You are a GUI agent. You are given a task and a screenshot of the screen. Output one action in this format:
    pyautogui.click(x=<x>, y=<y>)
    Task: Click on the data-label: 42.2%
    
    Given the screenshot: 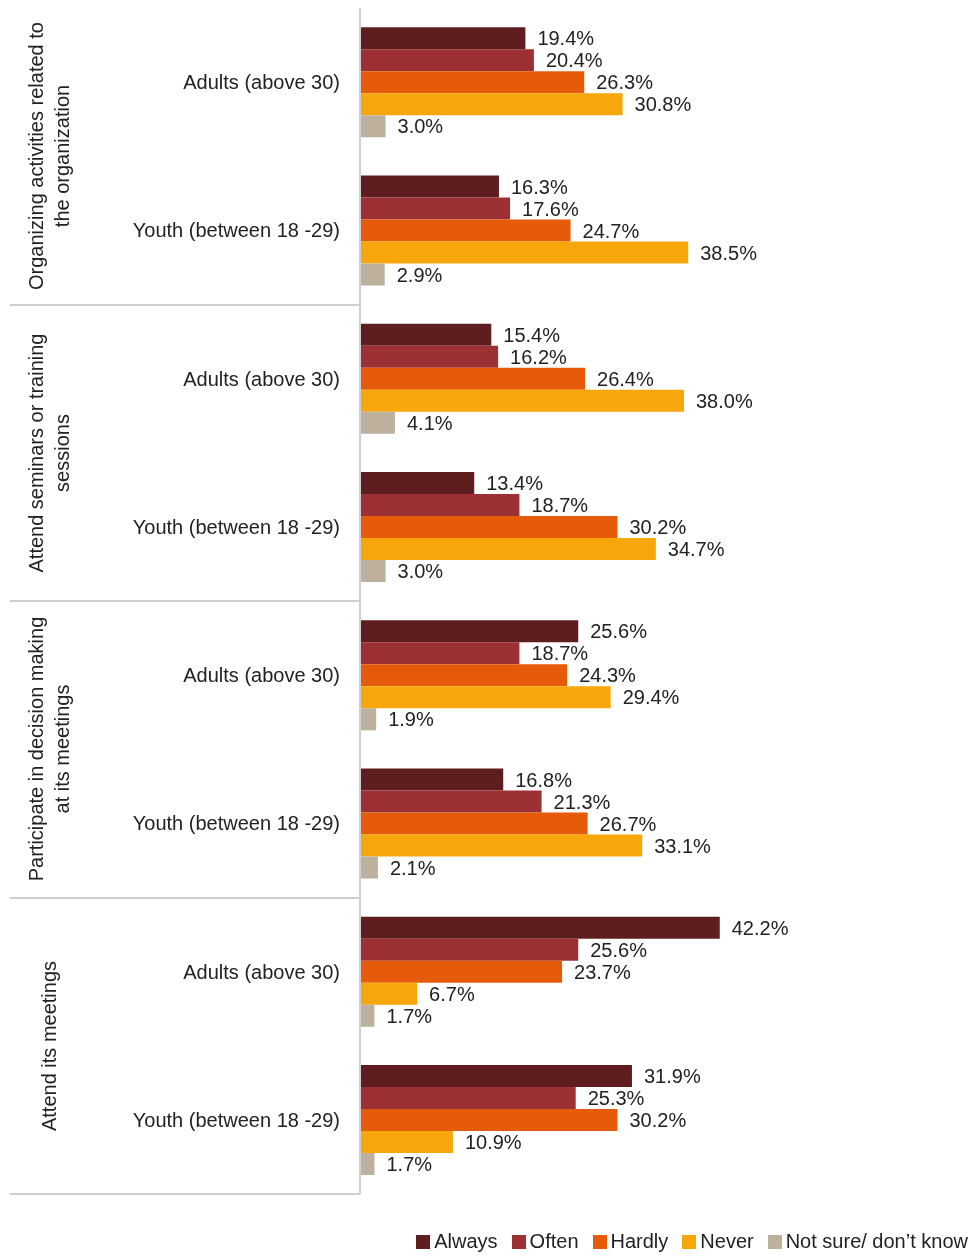 What is the action you would take?
    pyautogui.click(x=760, y=927)
    